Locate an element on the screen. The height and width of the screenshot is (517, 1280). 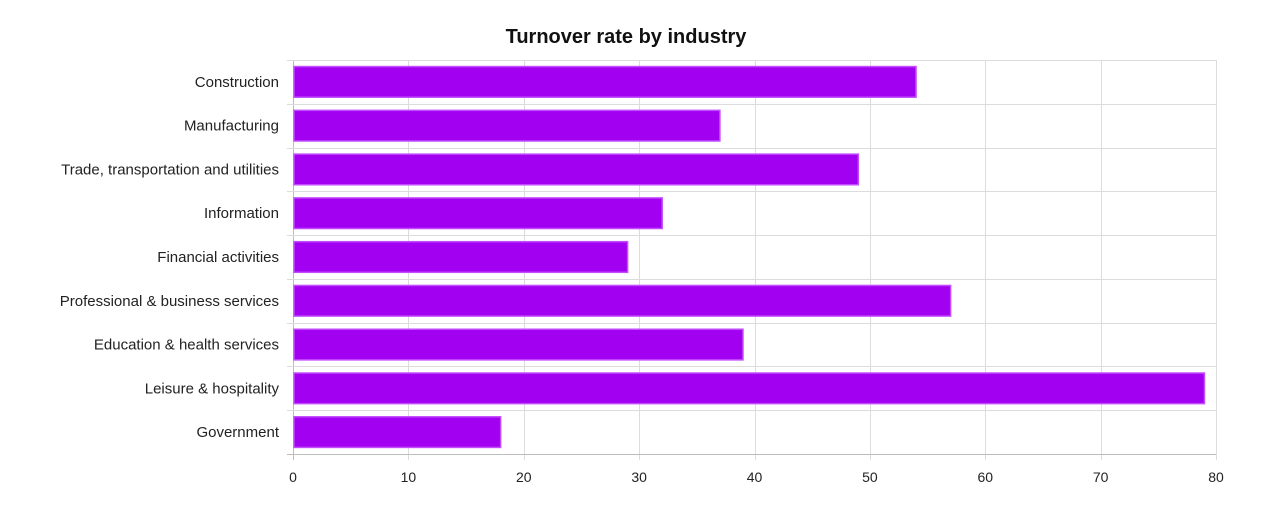
x-tick-label: 40 is located at coordinates (755, 477).